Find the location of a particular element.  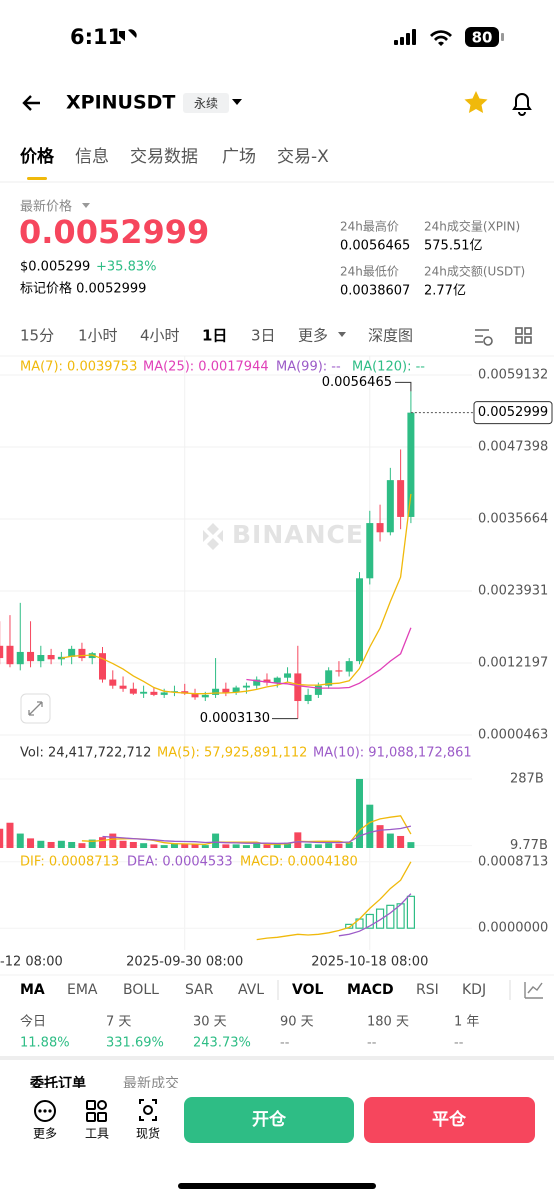

back-button is located at coordinates (31, 103).